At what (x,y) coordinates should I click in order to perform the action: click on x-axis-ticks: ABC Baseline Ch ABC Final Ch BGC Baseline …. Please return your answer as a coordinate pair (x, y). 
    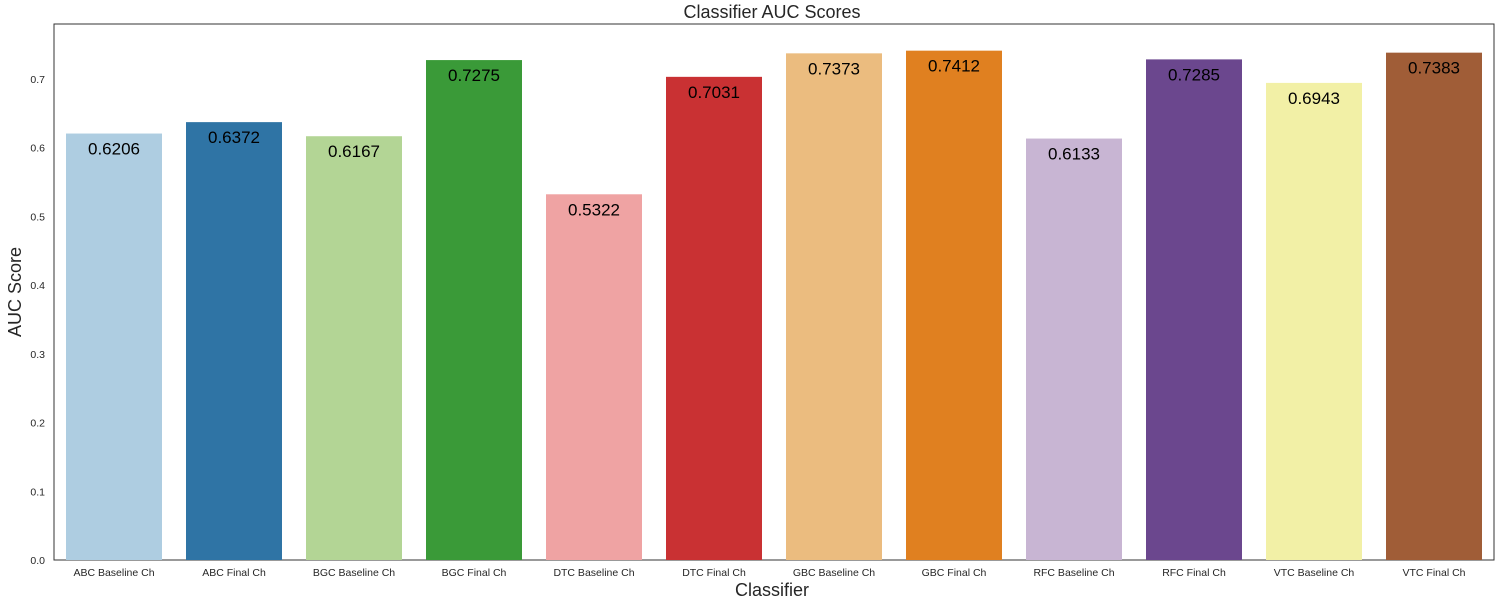
    Looking at the image, I should click on (769, 573).